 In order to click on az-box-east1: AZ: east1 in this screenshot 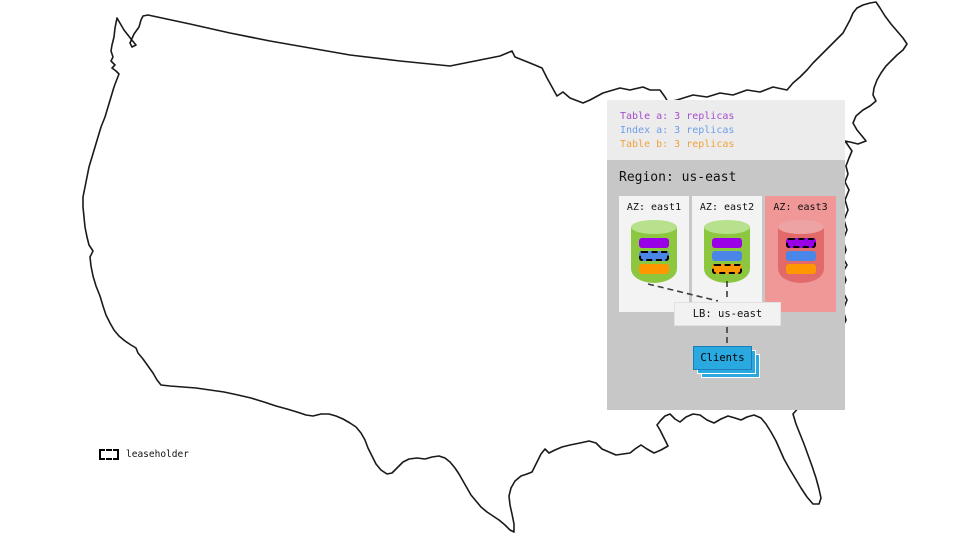, I will do `click(654, 254)`.